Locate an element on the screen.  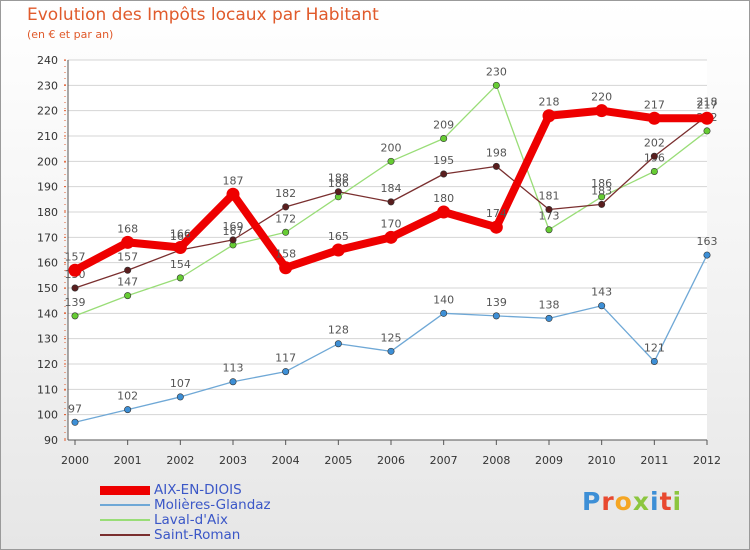
x-tick-label: 2003 is located at coordinates (233, 460).